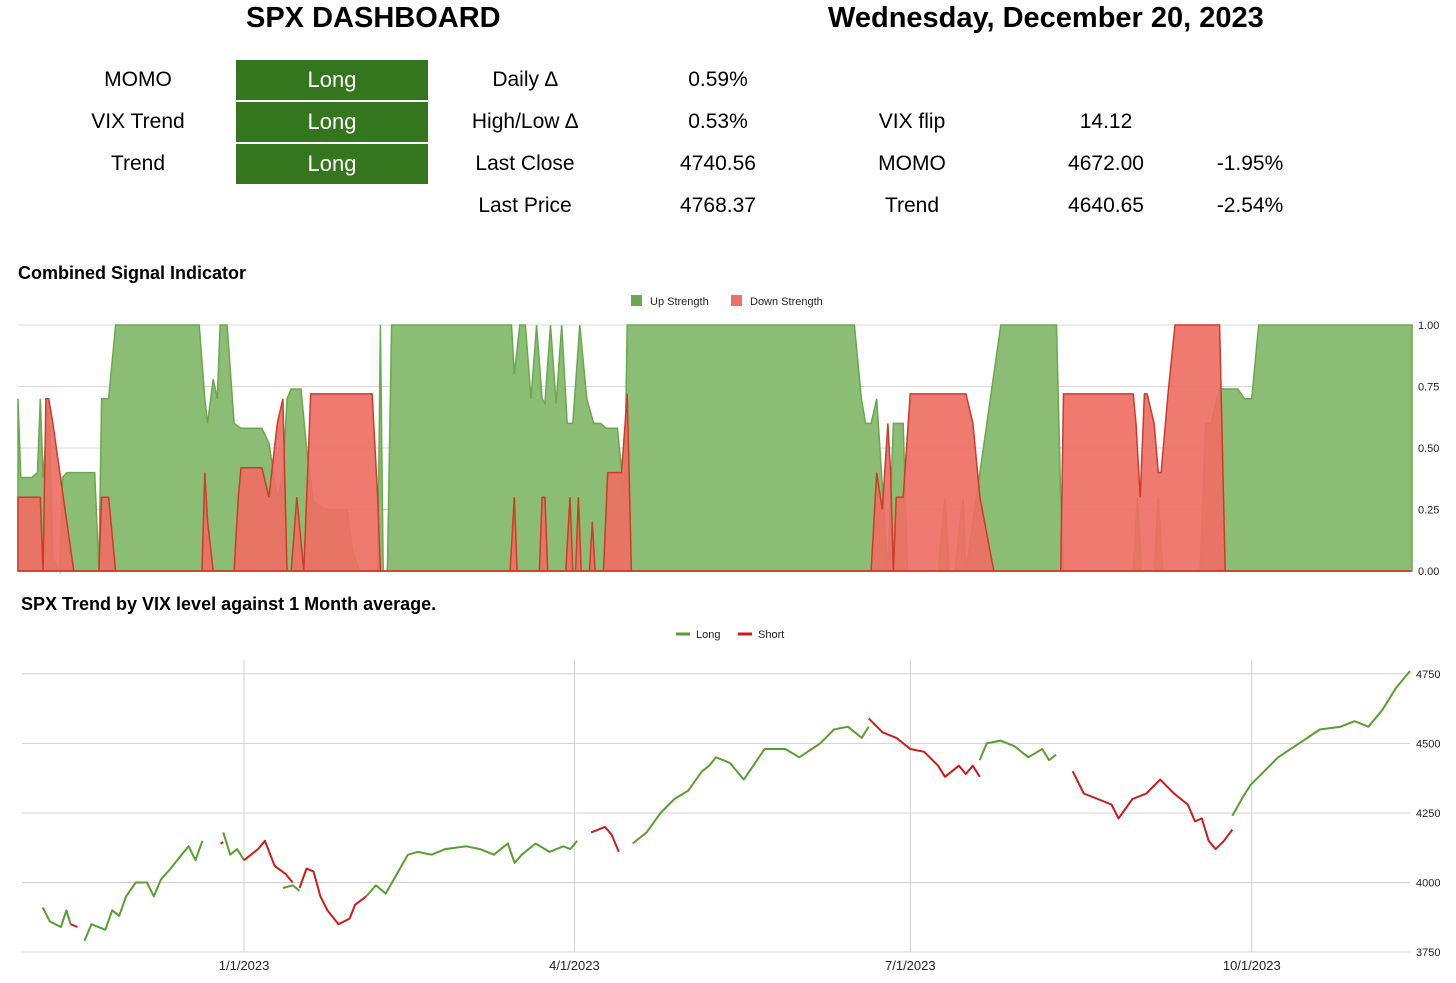 This screenshot has height=983, width=1456. What do you see at coordinates (1428, 744) in the screenshot?
I see `y-tick-label: 4500` at bounding box center [1428, 744].